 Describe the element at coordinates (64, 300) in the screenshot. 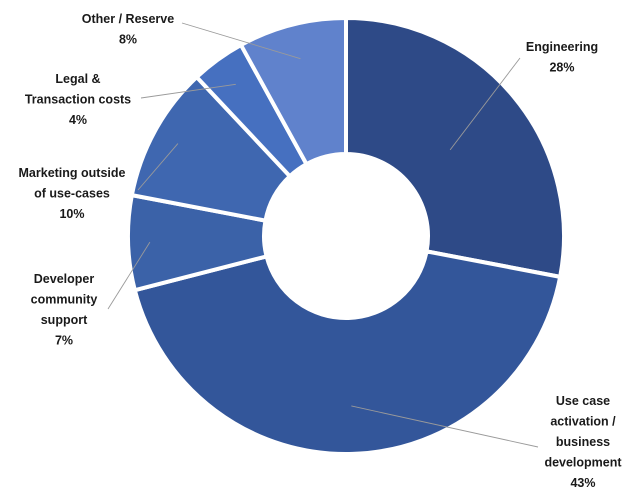

I see `category-label-line: community` at that location.